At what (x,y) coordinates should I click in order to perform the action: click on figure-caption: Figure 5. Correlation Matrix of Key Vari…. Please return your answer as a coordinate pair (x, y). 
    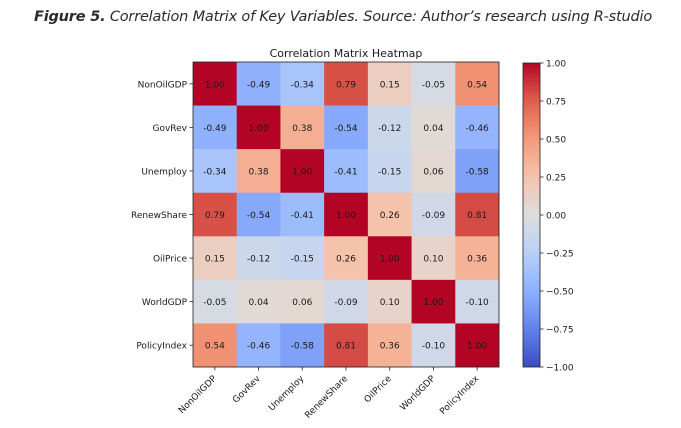
    Looking at the image, I should click on (343, 17).